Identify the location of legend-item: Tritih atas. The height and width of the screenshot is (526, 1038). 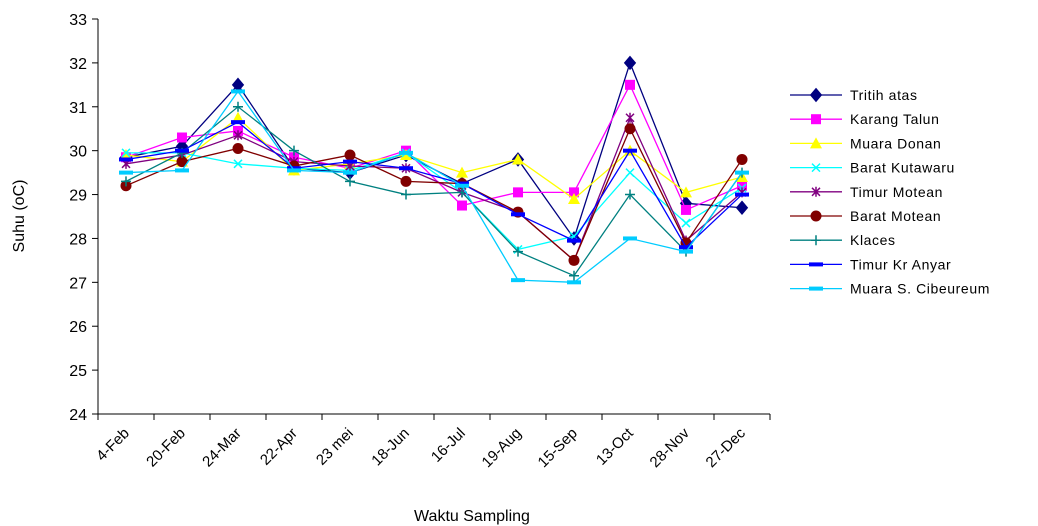
(854, 95).